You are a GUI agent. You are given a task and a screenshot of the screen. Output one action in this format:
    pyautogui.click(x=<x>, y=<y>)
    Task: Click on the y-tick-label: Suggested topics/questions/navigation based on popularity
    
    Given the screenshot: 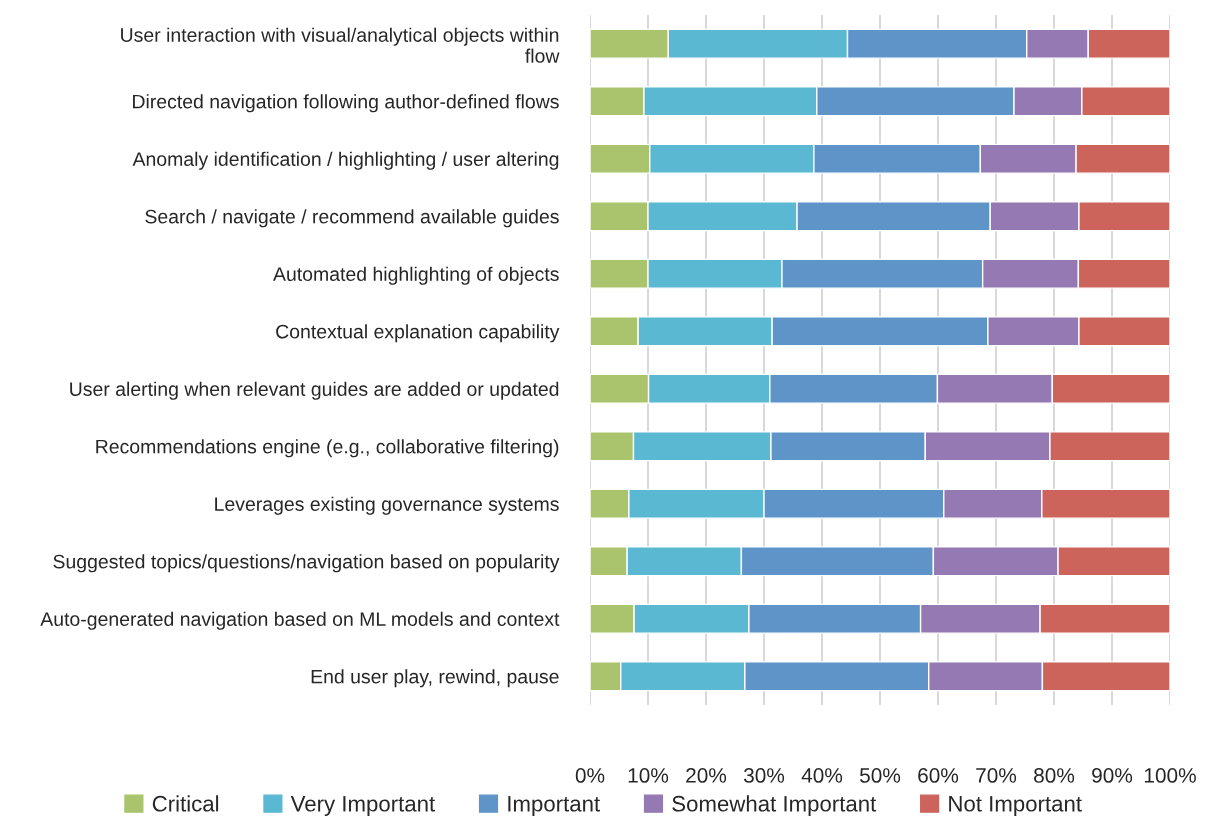 What is the action you would take?
    pyautogui.click(x=306, y=563)
    